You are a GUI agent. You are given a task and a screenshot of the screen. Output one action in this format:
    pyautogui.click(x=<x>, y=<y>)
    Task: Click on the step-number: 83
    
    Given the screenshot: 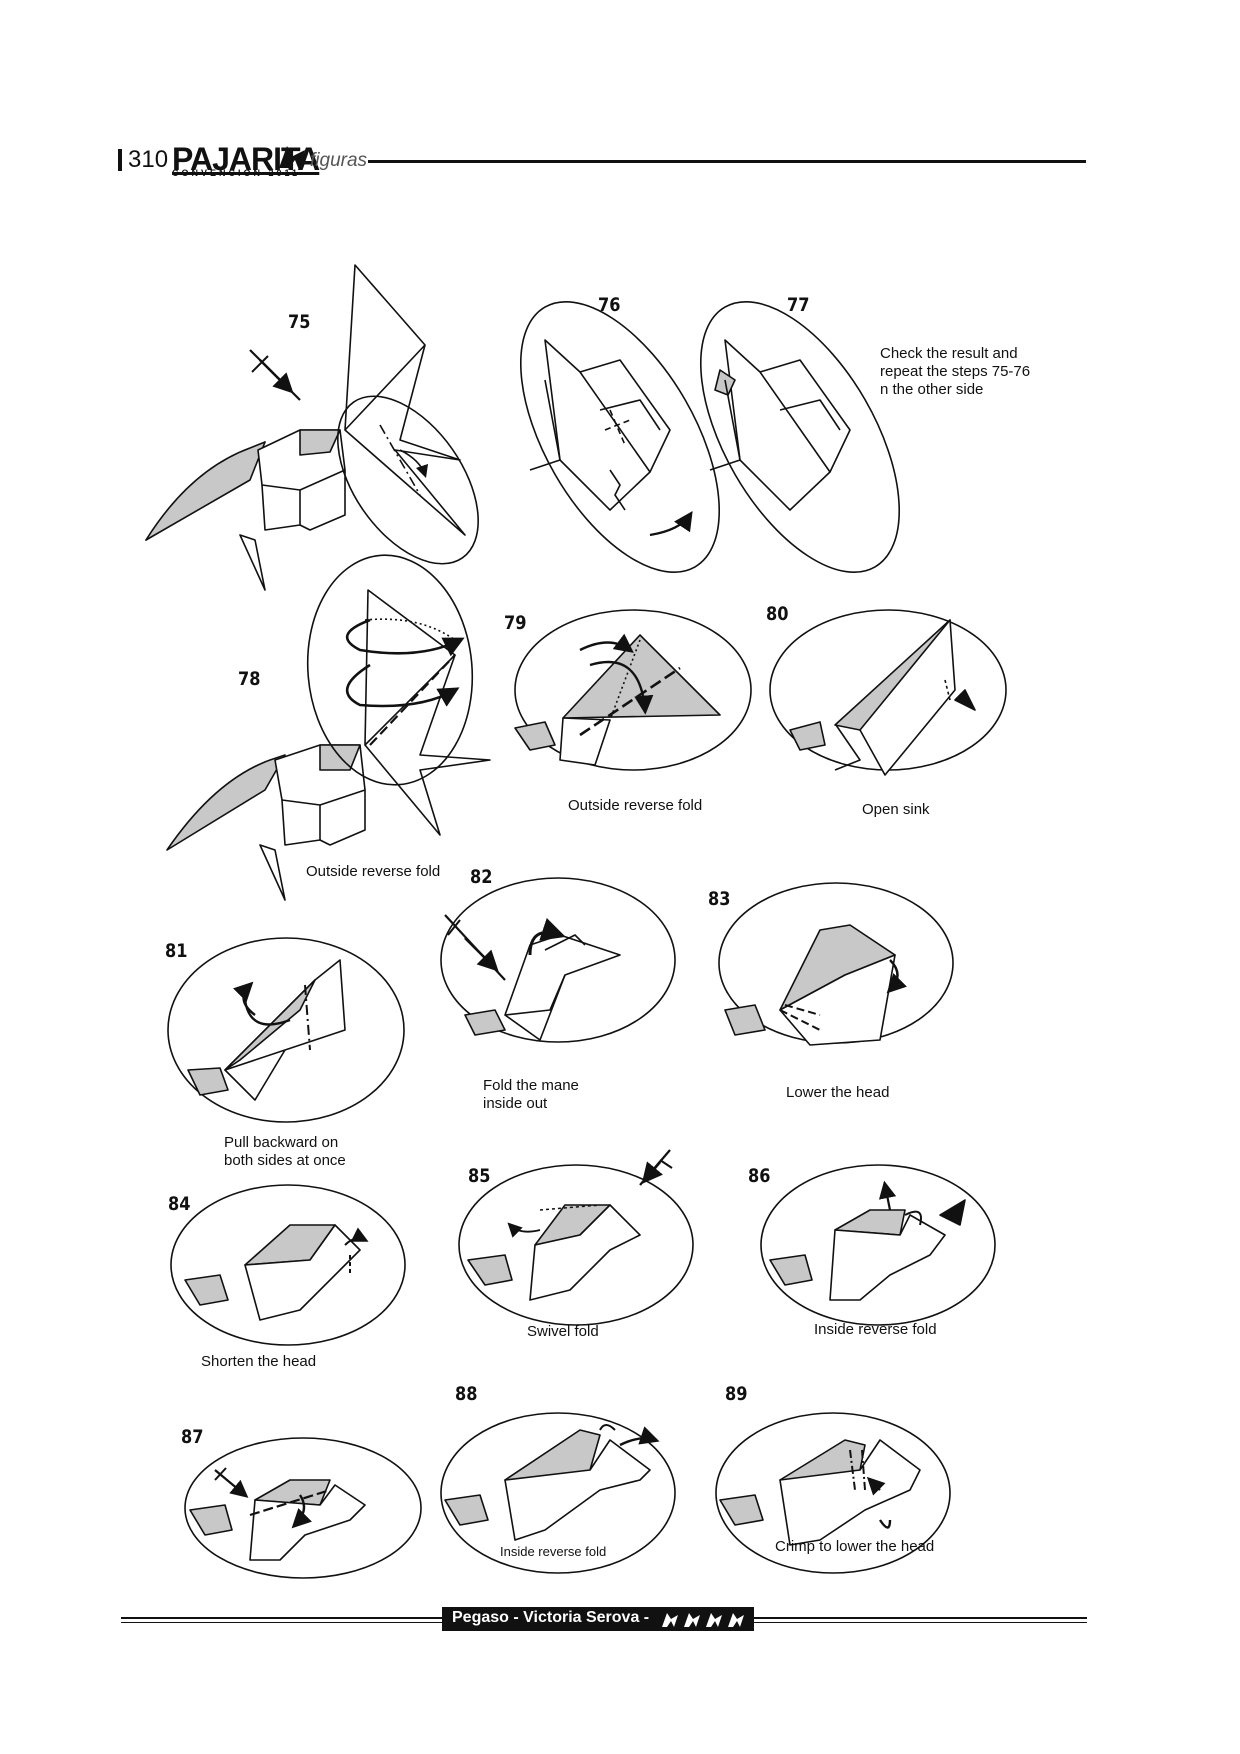 What is the action you would take?
    pyautogui.click(x=719, y=899)
    